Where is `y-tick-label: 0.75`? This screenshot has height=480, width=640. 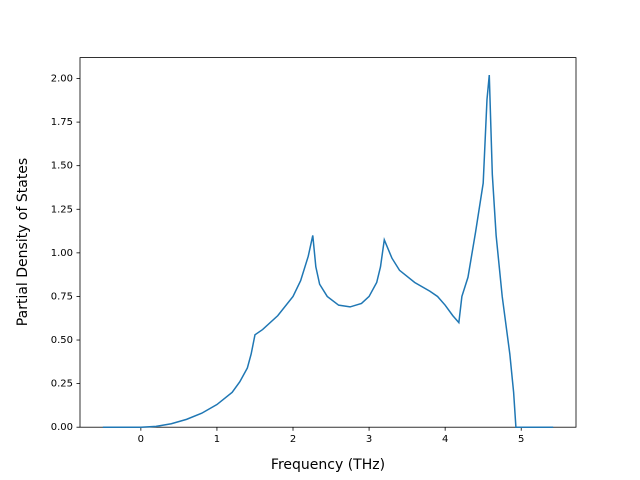
y-tick-label: 0.75 is located at coordinates (62, 296).